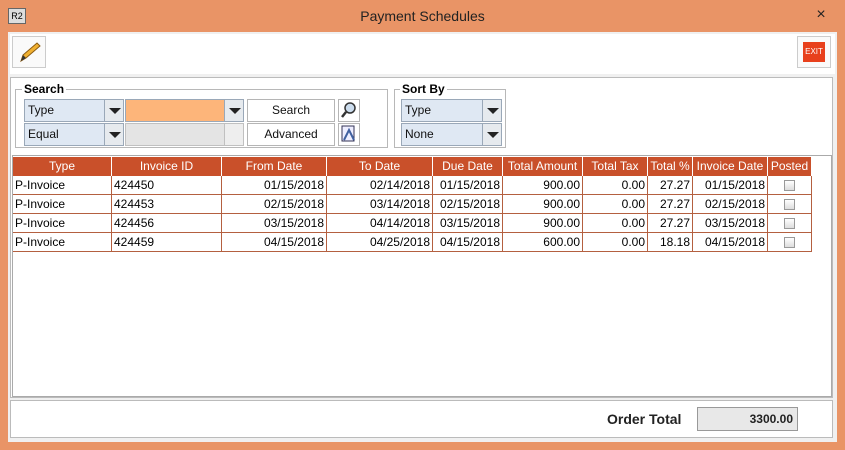 Image resolution: width=845 pixels, height=450 pixels. Describe the element at coordinates (175, 134) in the screenshot. I see `disabled-value-select` at that location.